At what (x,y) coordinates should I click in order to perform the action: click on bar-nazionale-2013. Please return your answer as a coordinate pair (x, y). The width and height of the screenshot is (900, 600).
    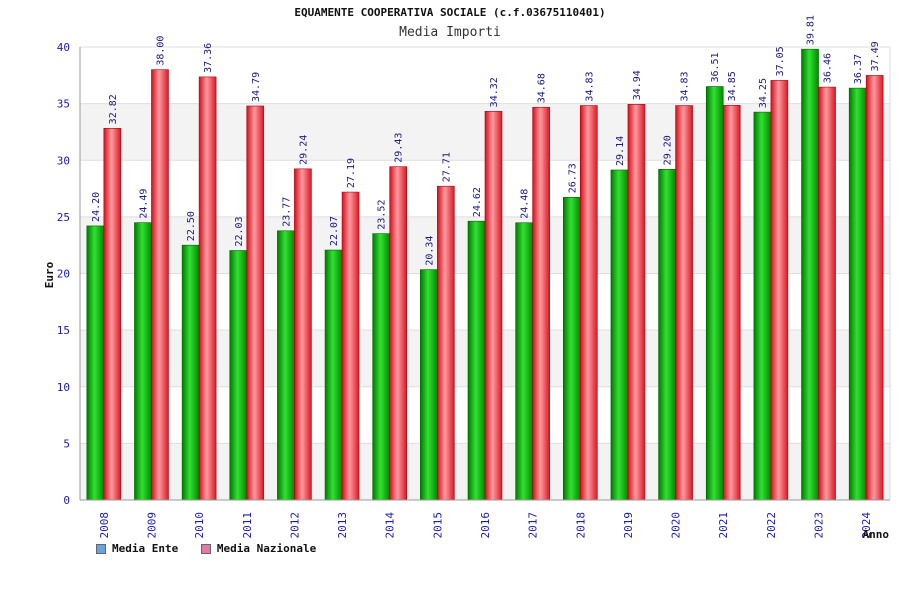
    Looking at the image, I should click on (350, 346).